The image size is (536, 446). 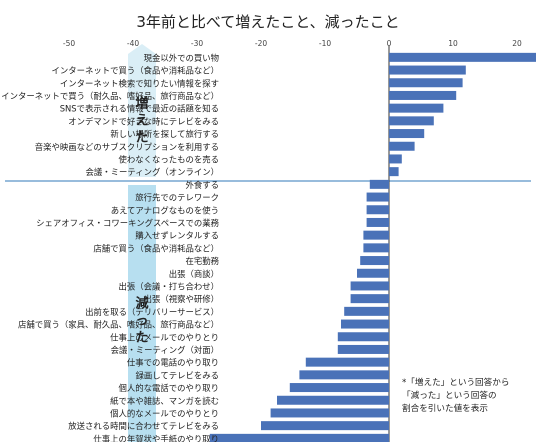 I want to click on decrease-group-label-char: た, so click(x=141, y=338).